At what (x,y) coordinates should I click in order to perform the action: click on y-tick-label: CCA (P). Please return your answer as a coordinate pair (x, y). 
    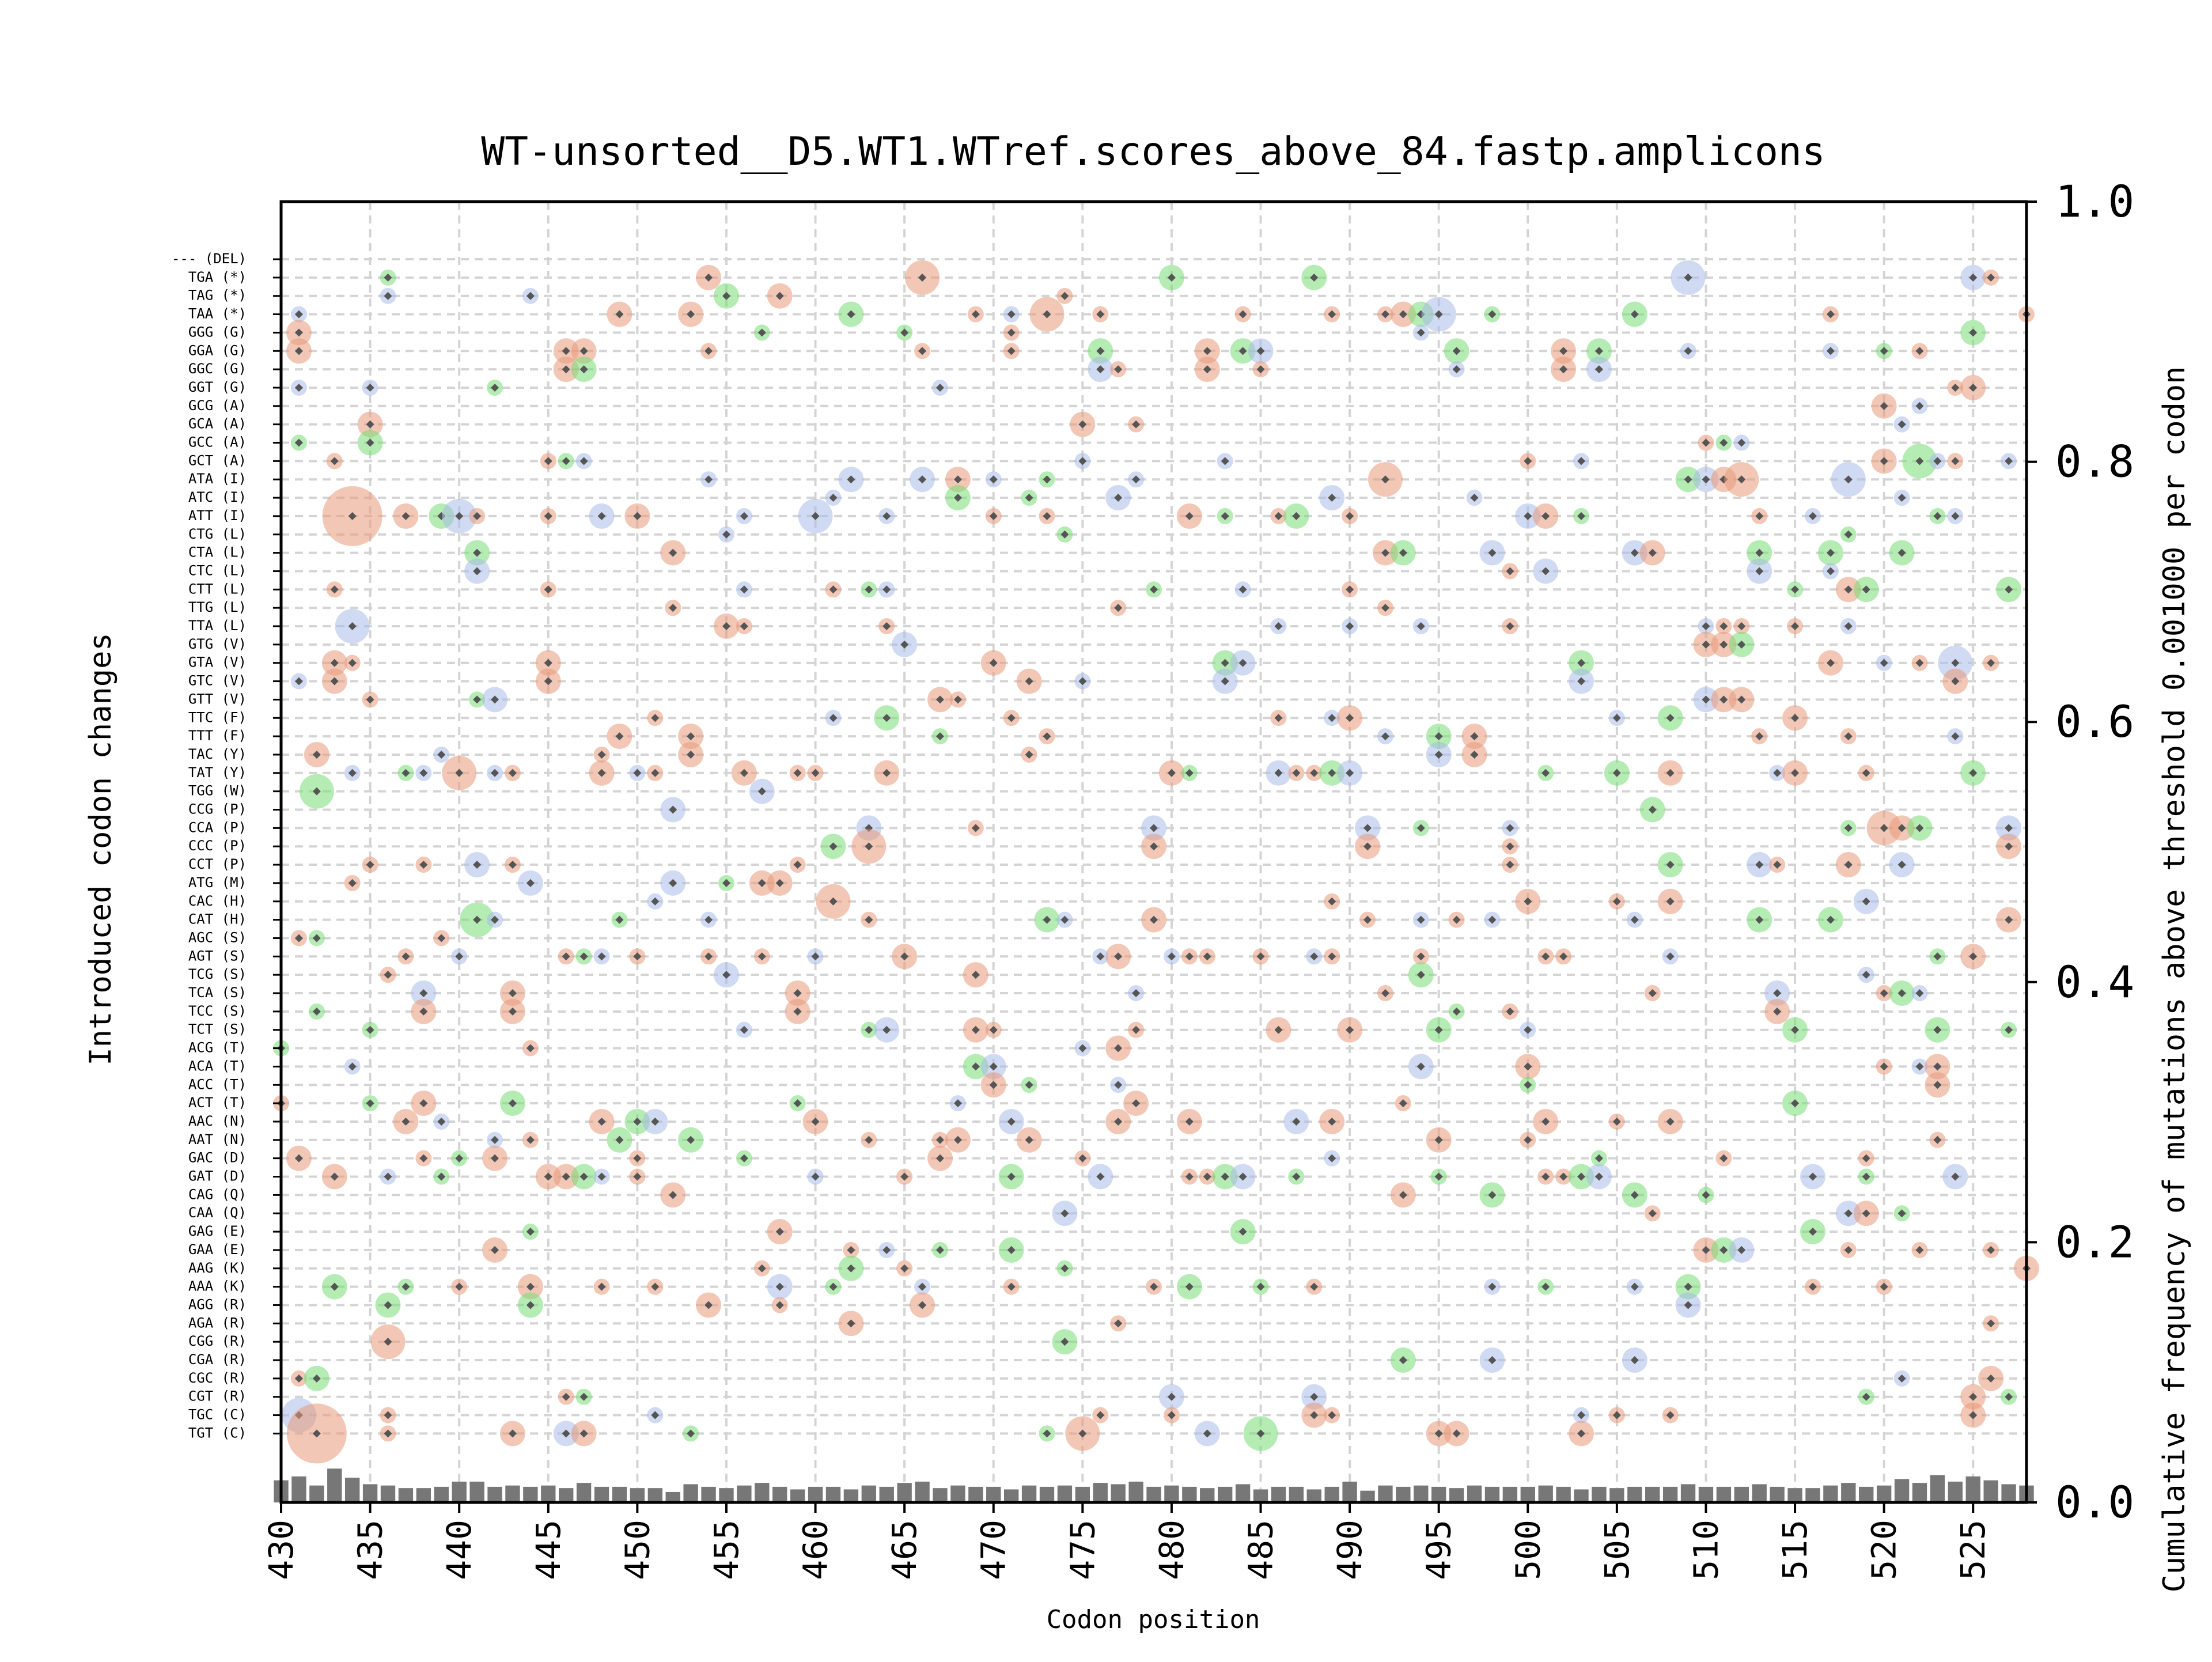
    Looking at the image, I should click on (217, 827).